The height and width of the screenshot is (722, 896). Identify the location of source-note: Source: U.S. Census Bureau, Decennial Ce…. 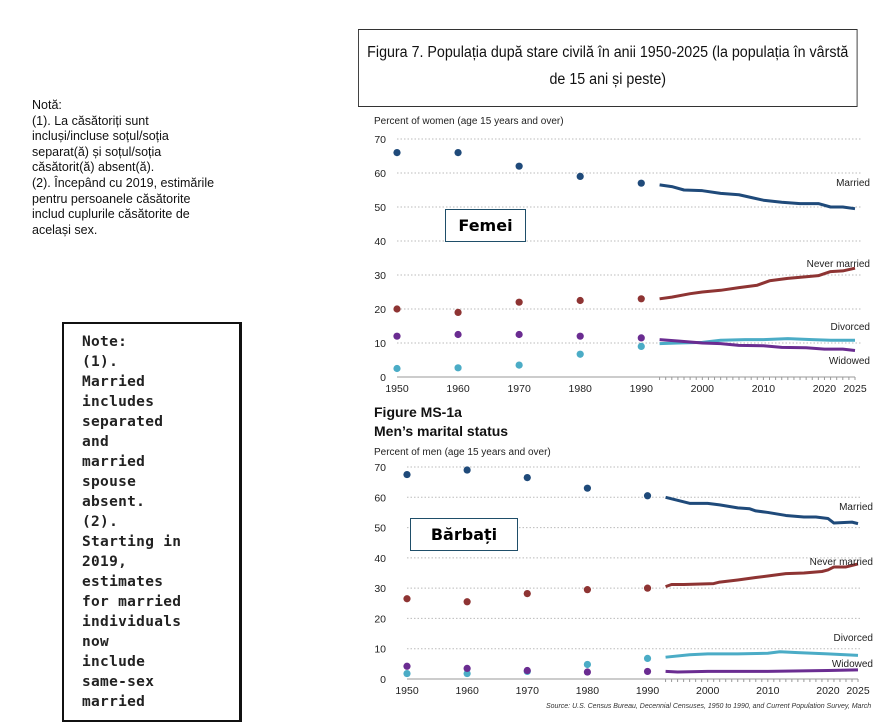
(708, 706).